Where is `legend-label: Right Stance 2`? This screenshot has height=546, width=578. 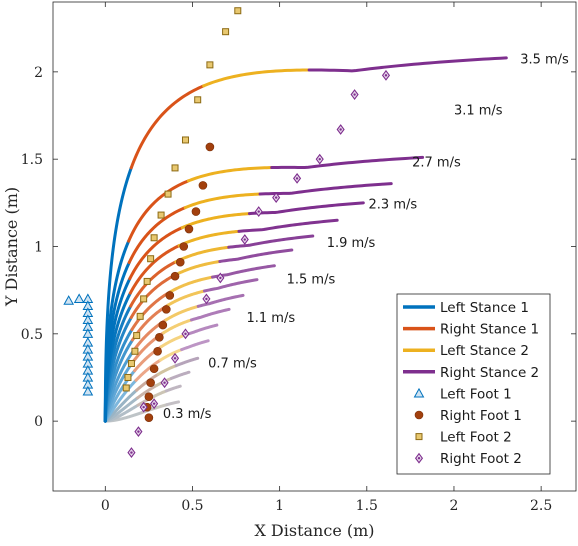 legend-label: Right Stance 2 is located at coordinates (489, 373).